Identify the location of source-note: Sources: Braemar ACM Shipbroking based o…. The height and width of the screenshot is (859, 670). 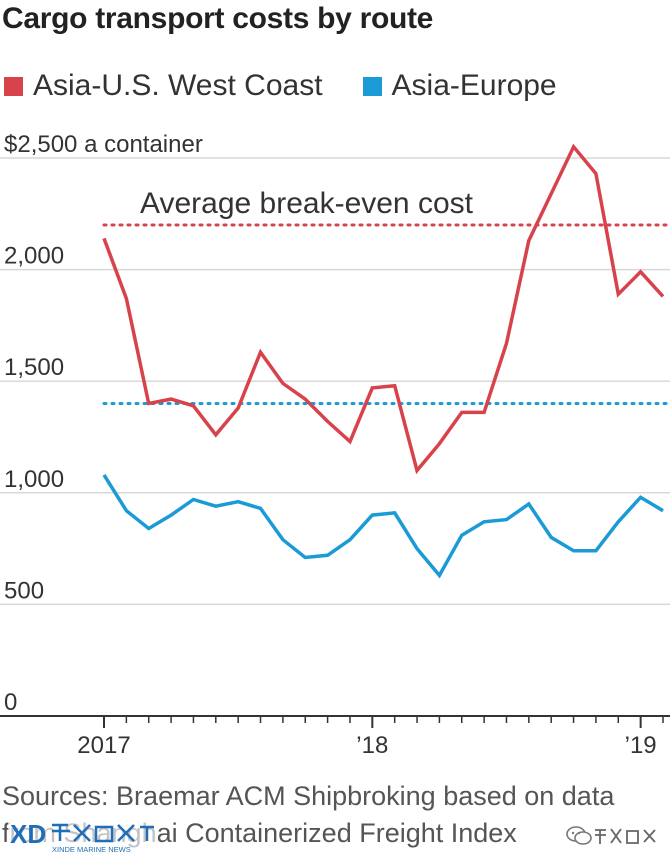
(308, 814).